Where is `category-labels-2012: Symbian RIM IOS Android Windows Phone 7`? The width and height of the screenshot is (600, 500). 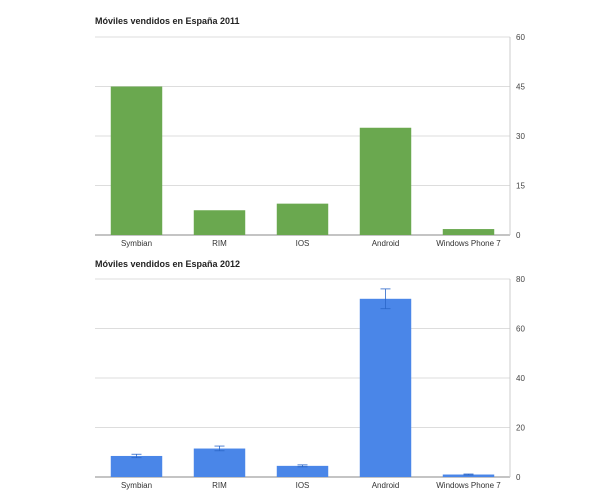 category-labels-2012: Symbian RIM IOS Android Windows Phone 7 is located at coordinates (311, 485).